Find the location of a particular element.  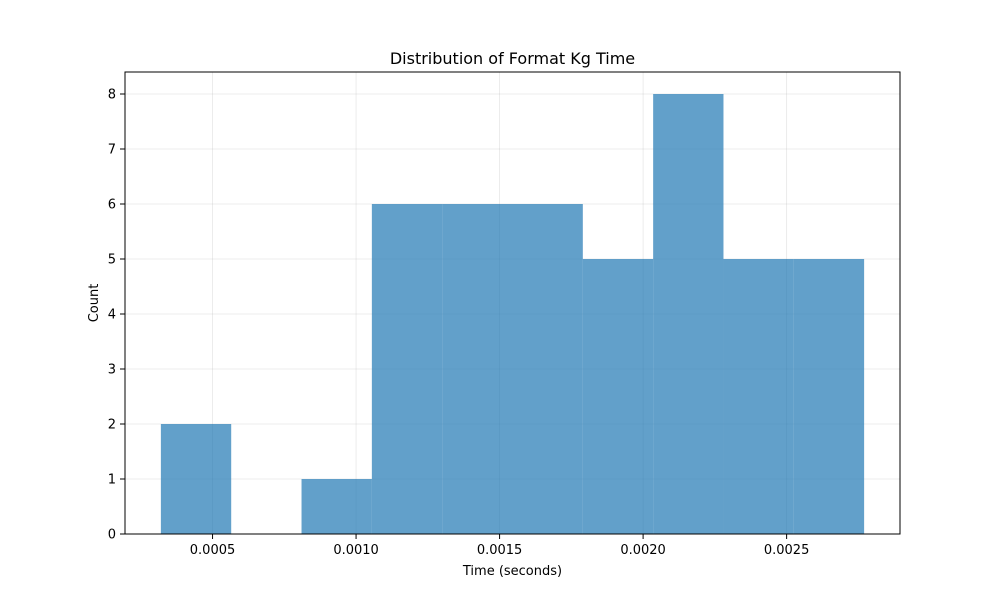

y-tick-label: 4 is located at coordinates (112, 315).